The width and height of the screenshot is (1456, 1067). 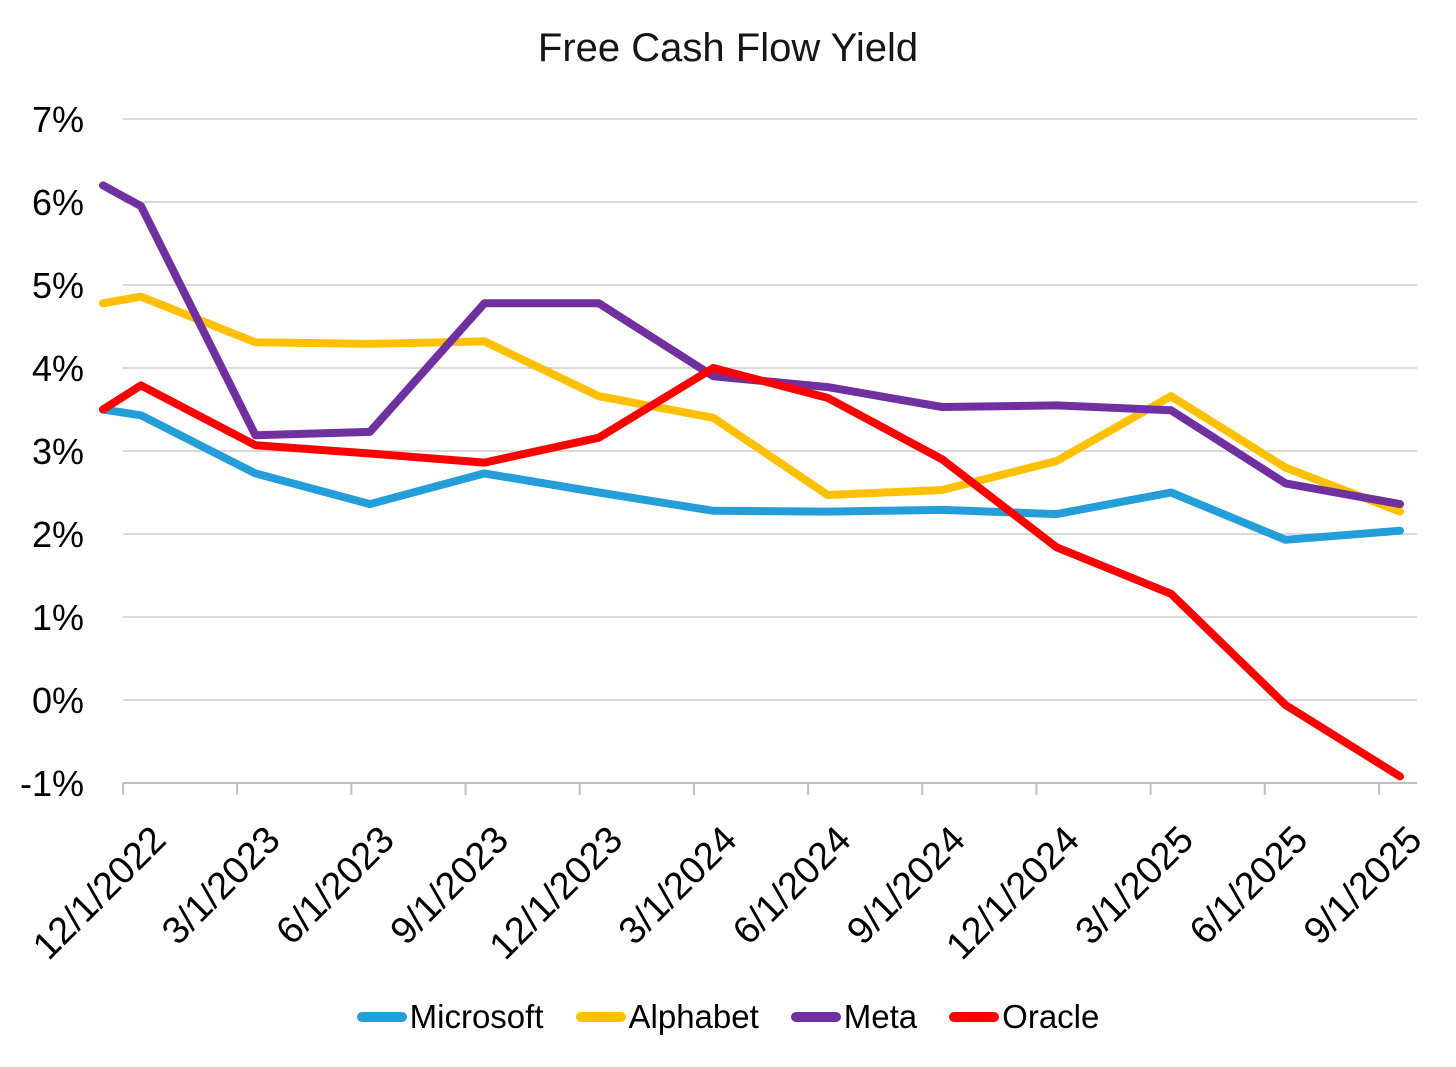 I want to click on y-axis-label: 7%, so click(x=58, y=119).